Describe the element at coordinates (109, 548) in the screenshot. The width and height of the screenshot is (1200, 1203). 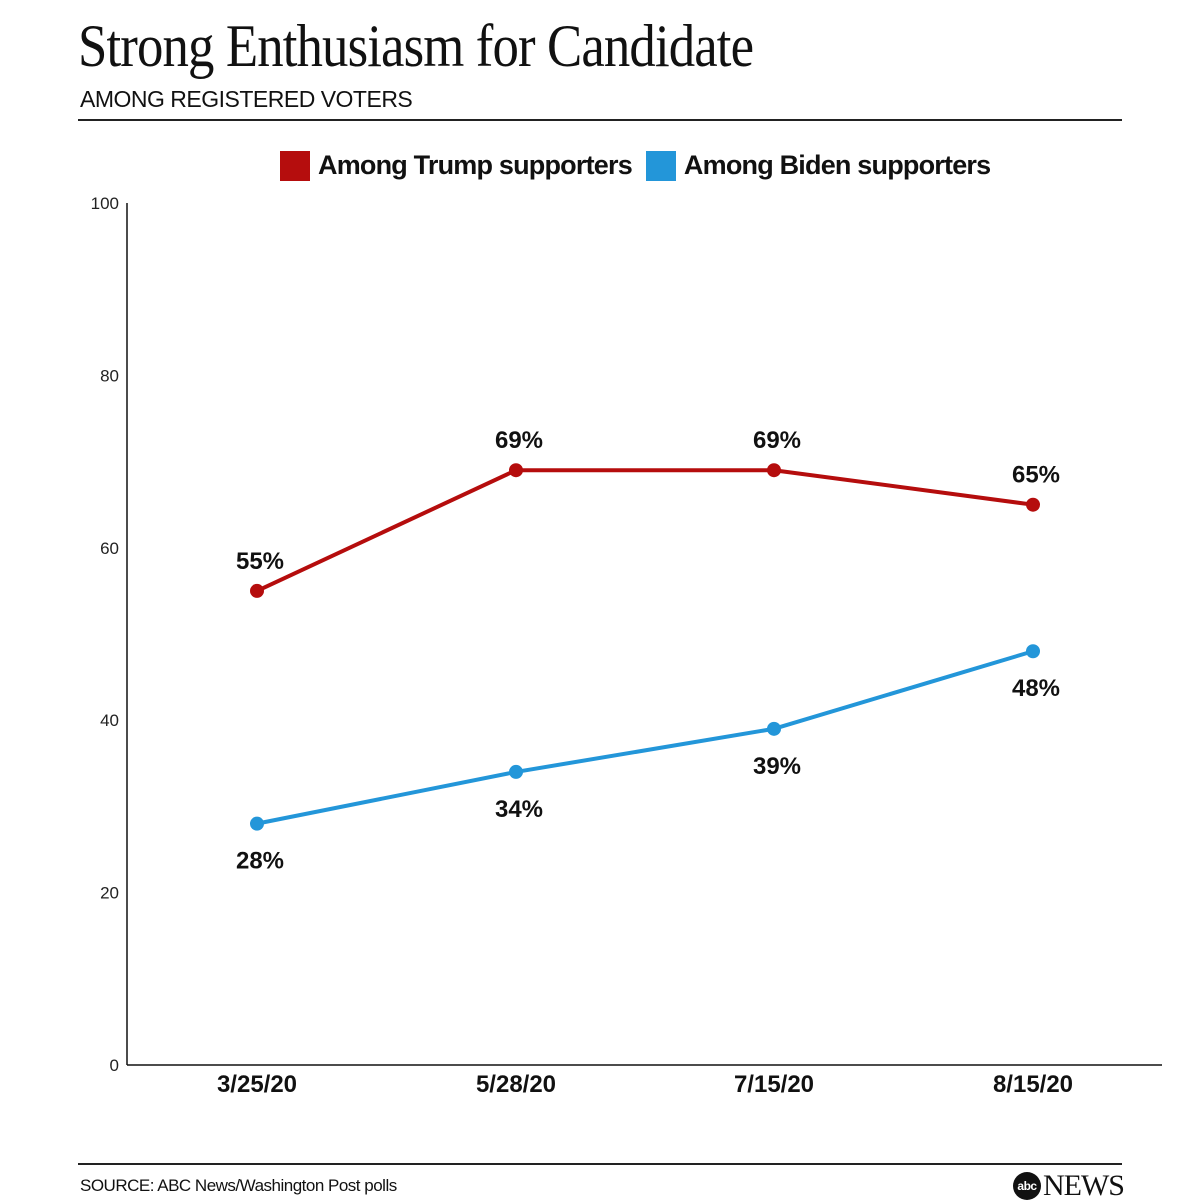
I see `y-tick-label: 60` at that location.